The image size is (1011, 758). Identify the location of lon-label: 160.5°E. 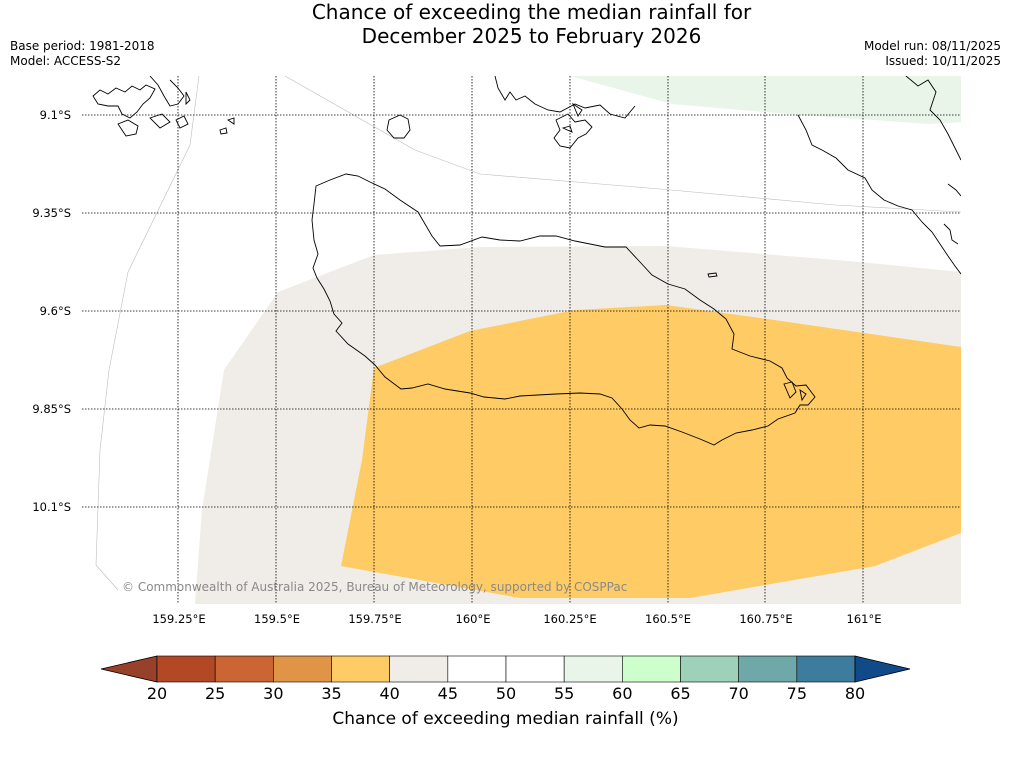
(668, 619).